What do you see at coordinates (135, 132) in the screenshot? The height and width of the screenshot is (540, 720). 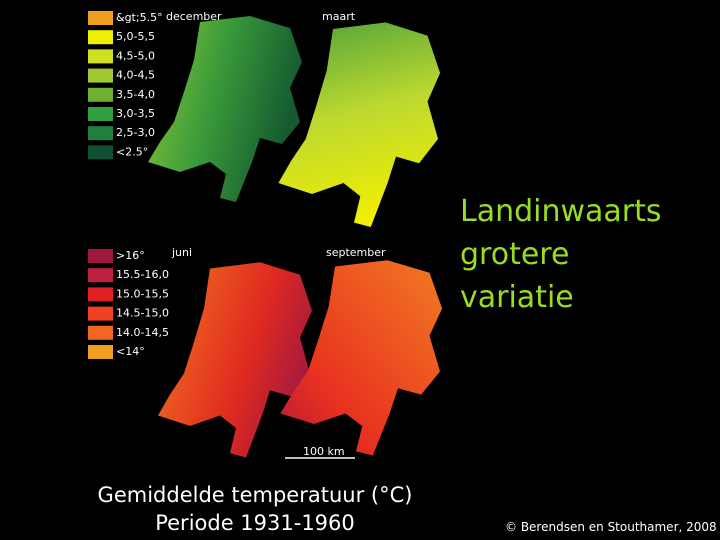 I see `legend-label: 2,5-3,0` at bounding box center [135, 132].